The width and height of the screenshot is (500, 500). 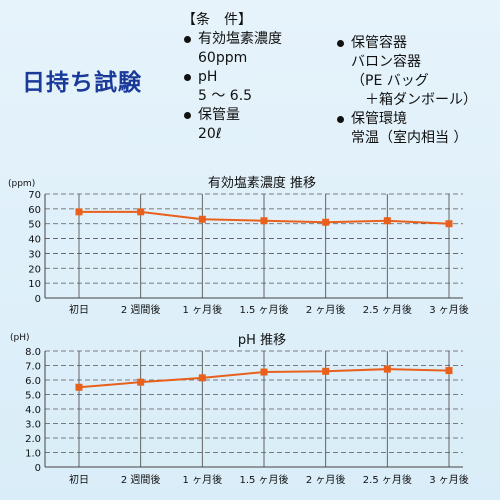 I want to click on y-tick-label: 4.0, so click(x=33, y=410).